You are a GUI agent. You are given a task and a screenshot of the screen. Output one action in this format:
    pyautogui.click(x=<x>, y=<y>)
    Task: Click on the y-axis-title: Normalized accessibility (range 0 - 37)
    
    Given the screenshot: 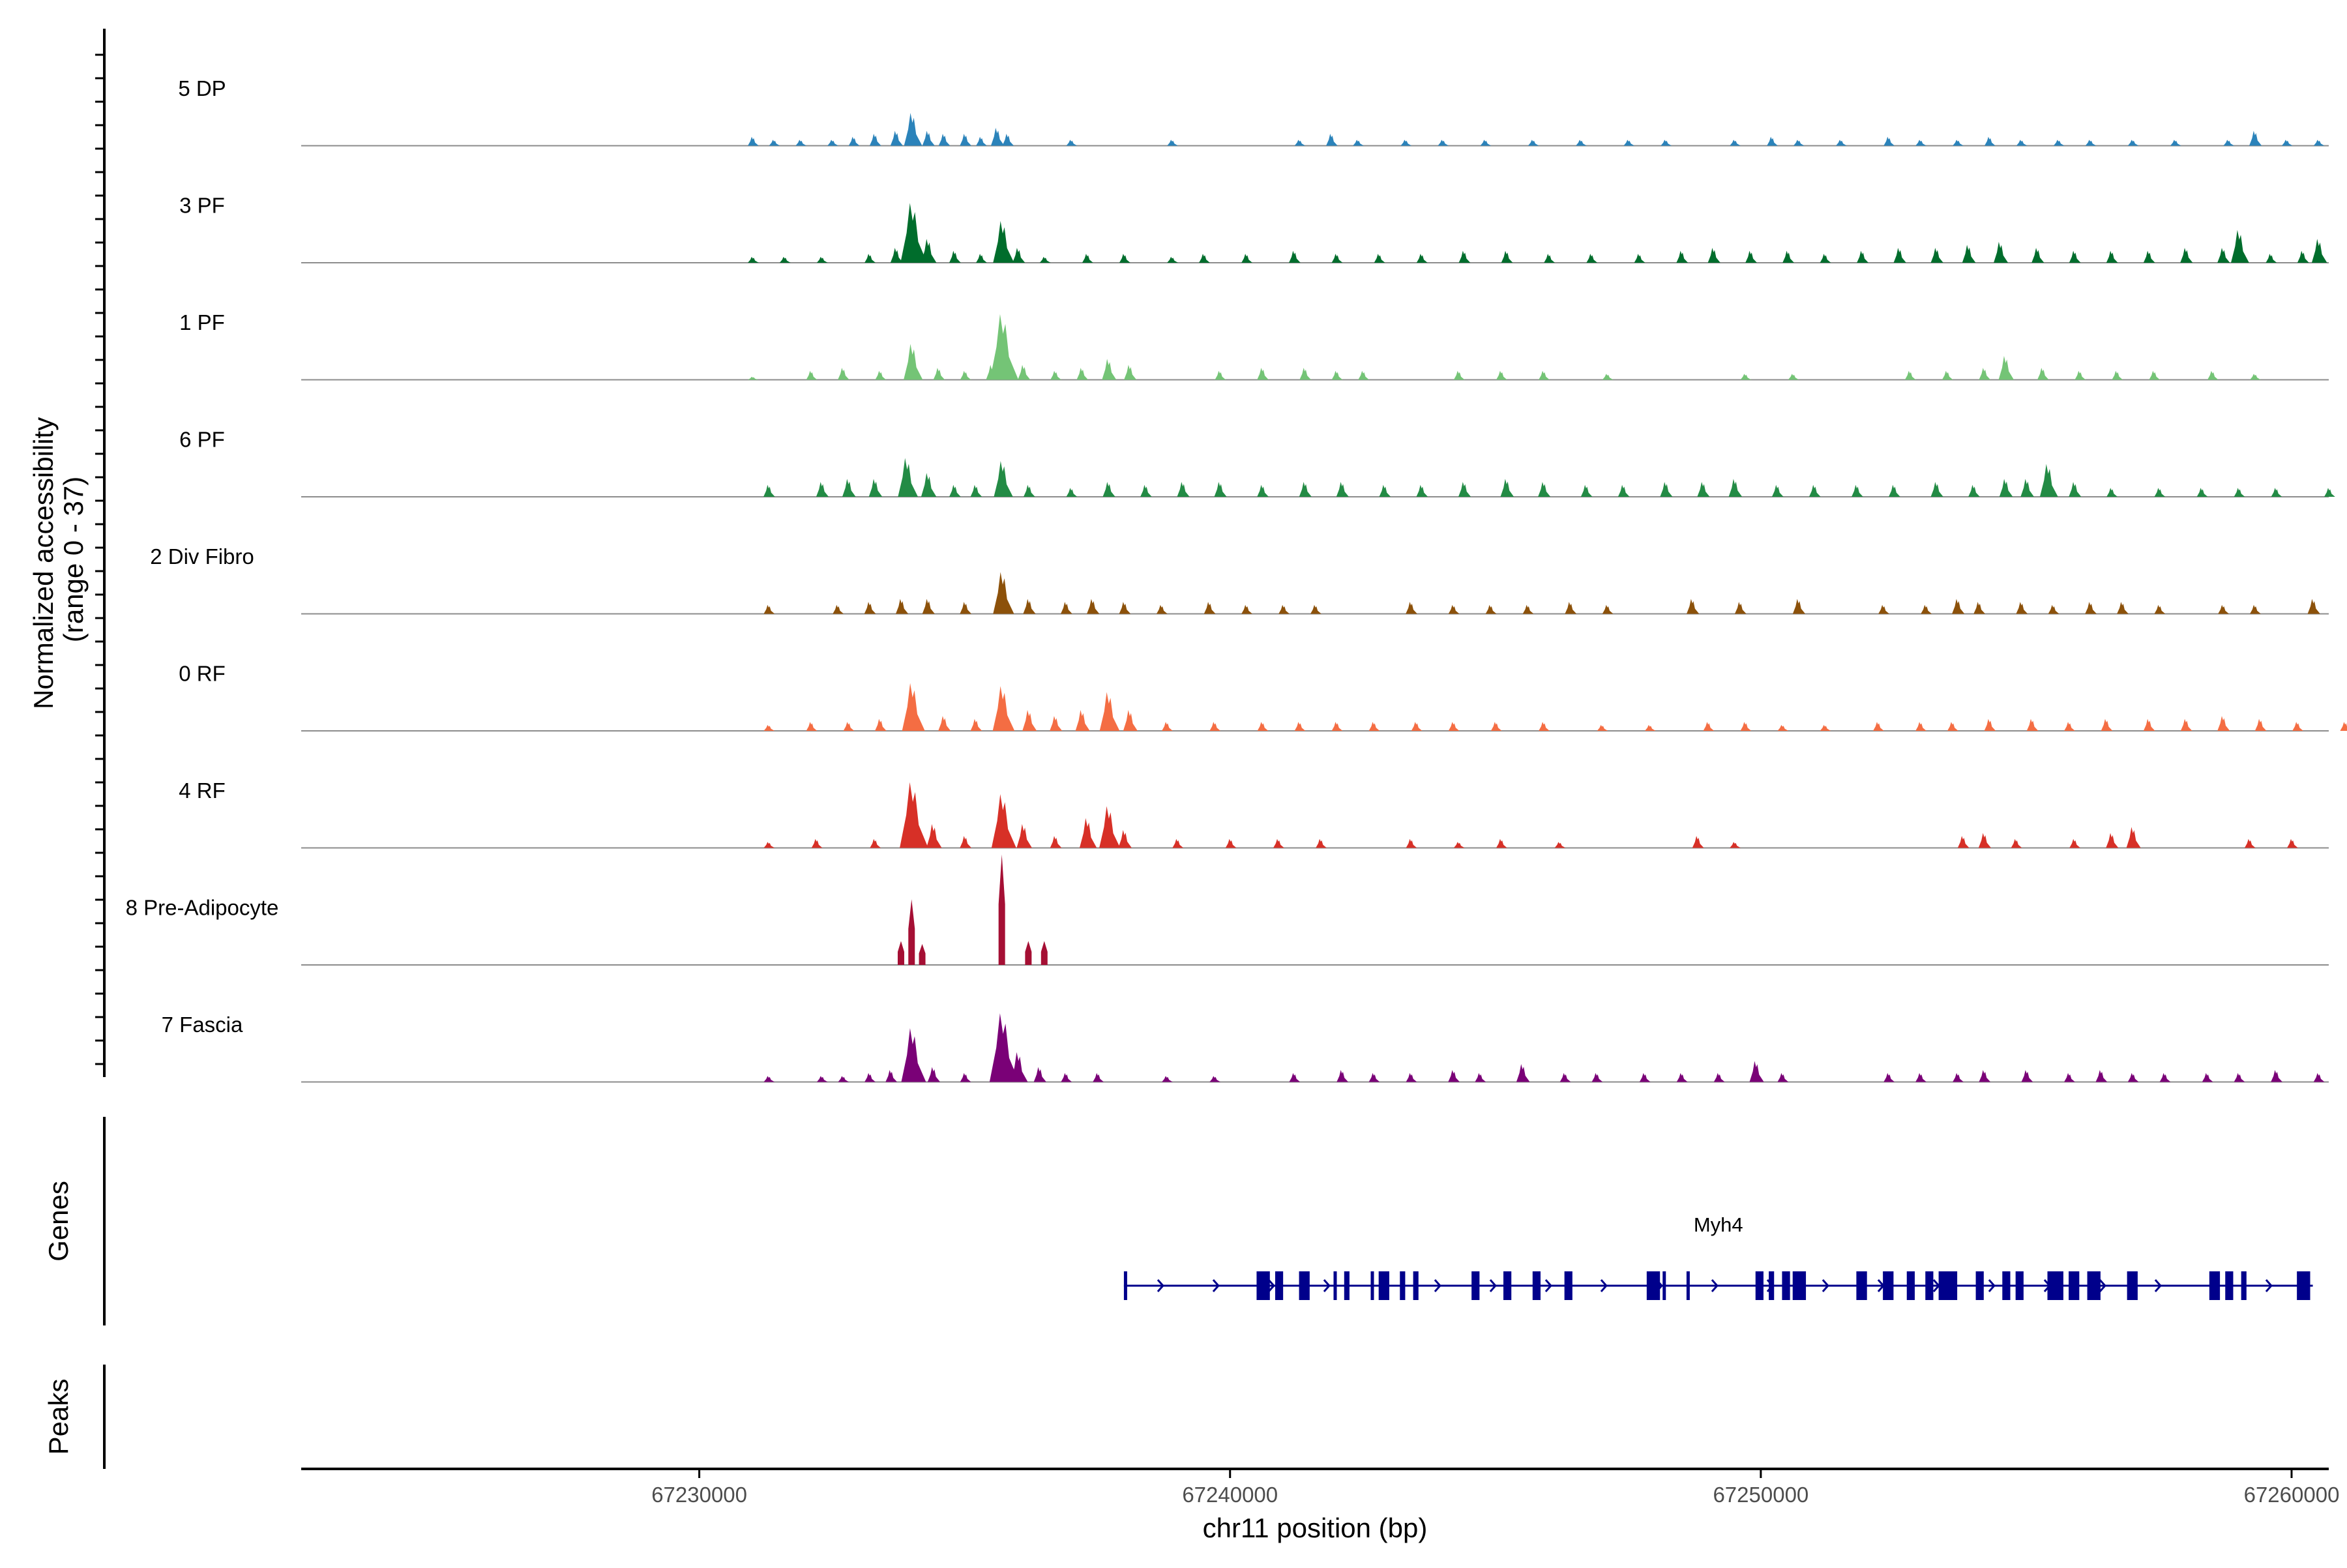 What is the action you would take?
    pyautogui.click(x=58, y=559)
    